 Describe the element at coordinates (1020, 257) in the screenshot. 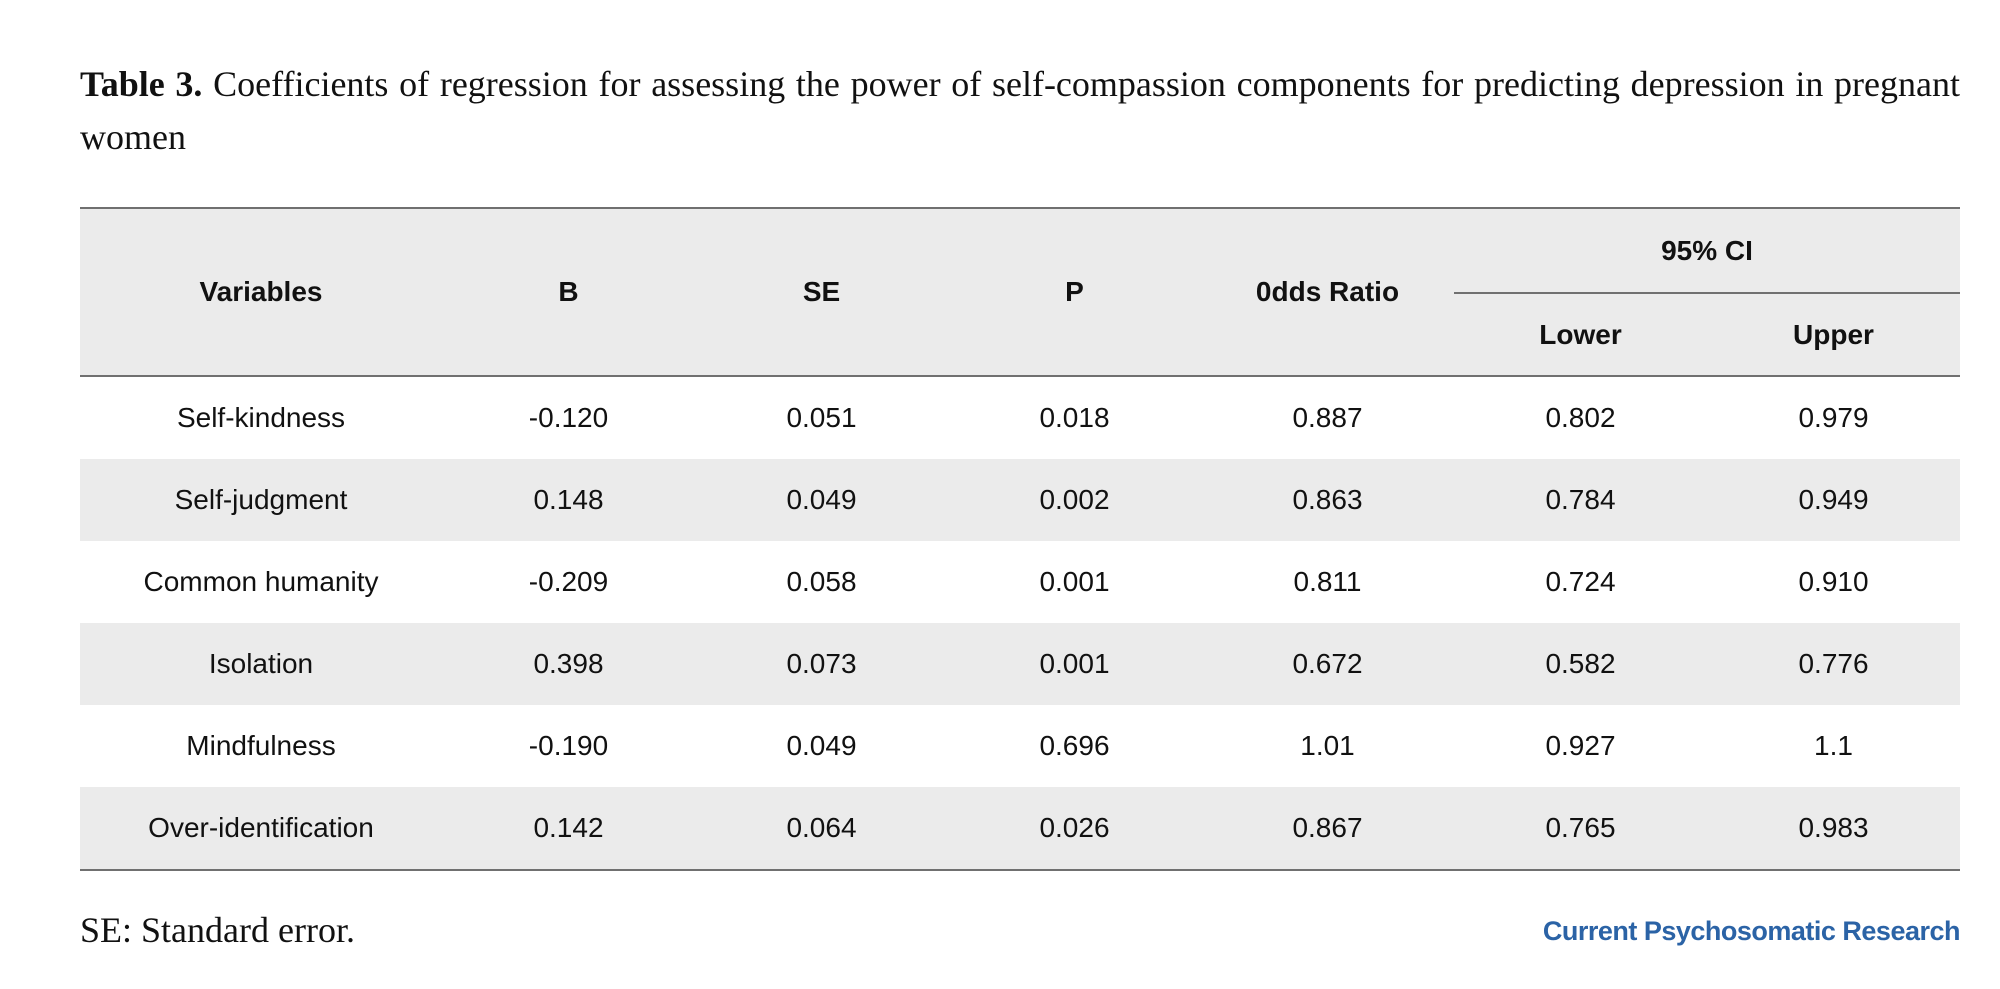

I see `header-row-top: Variables B SE P 0dds Ratio 95% CI` at that location.